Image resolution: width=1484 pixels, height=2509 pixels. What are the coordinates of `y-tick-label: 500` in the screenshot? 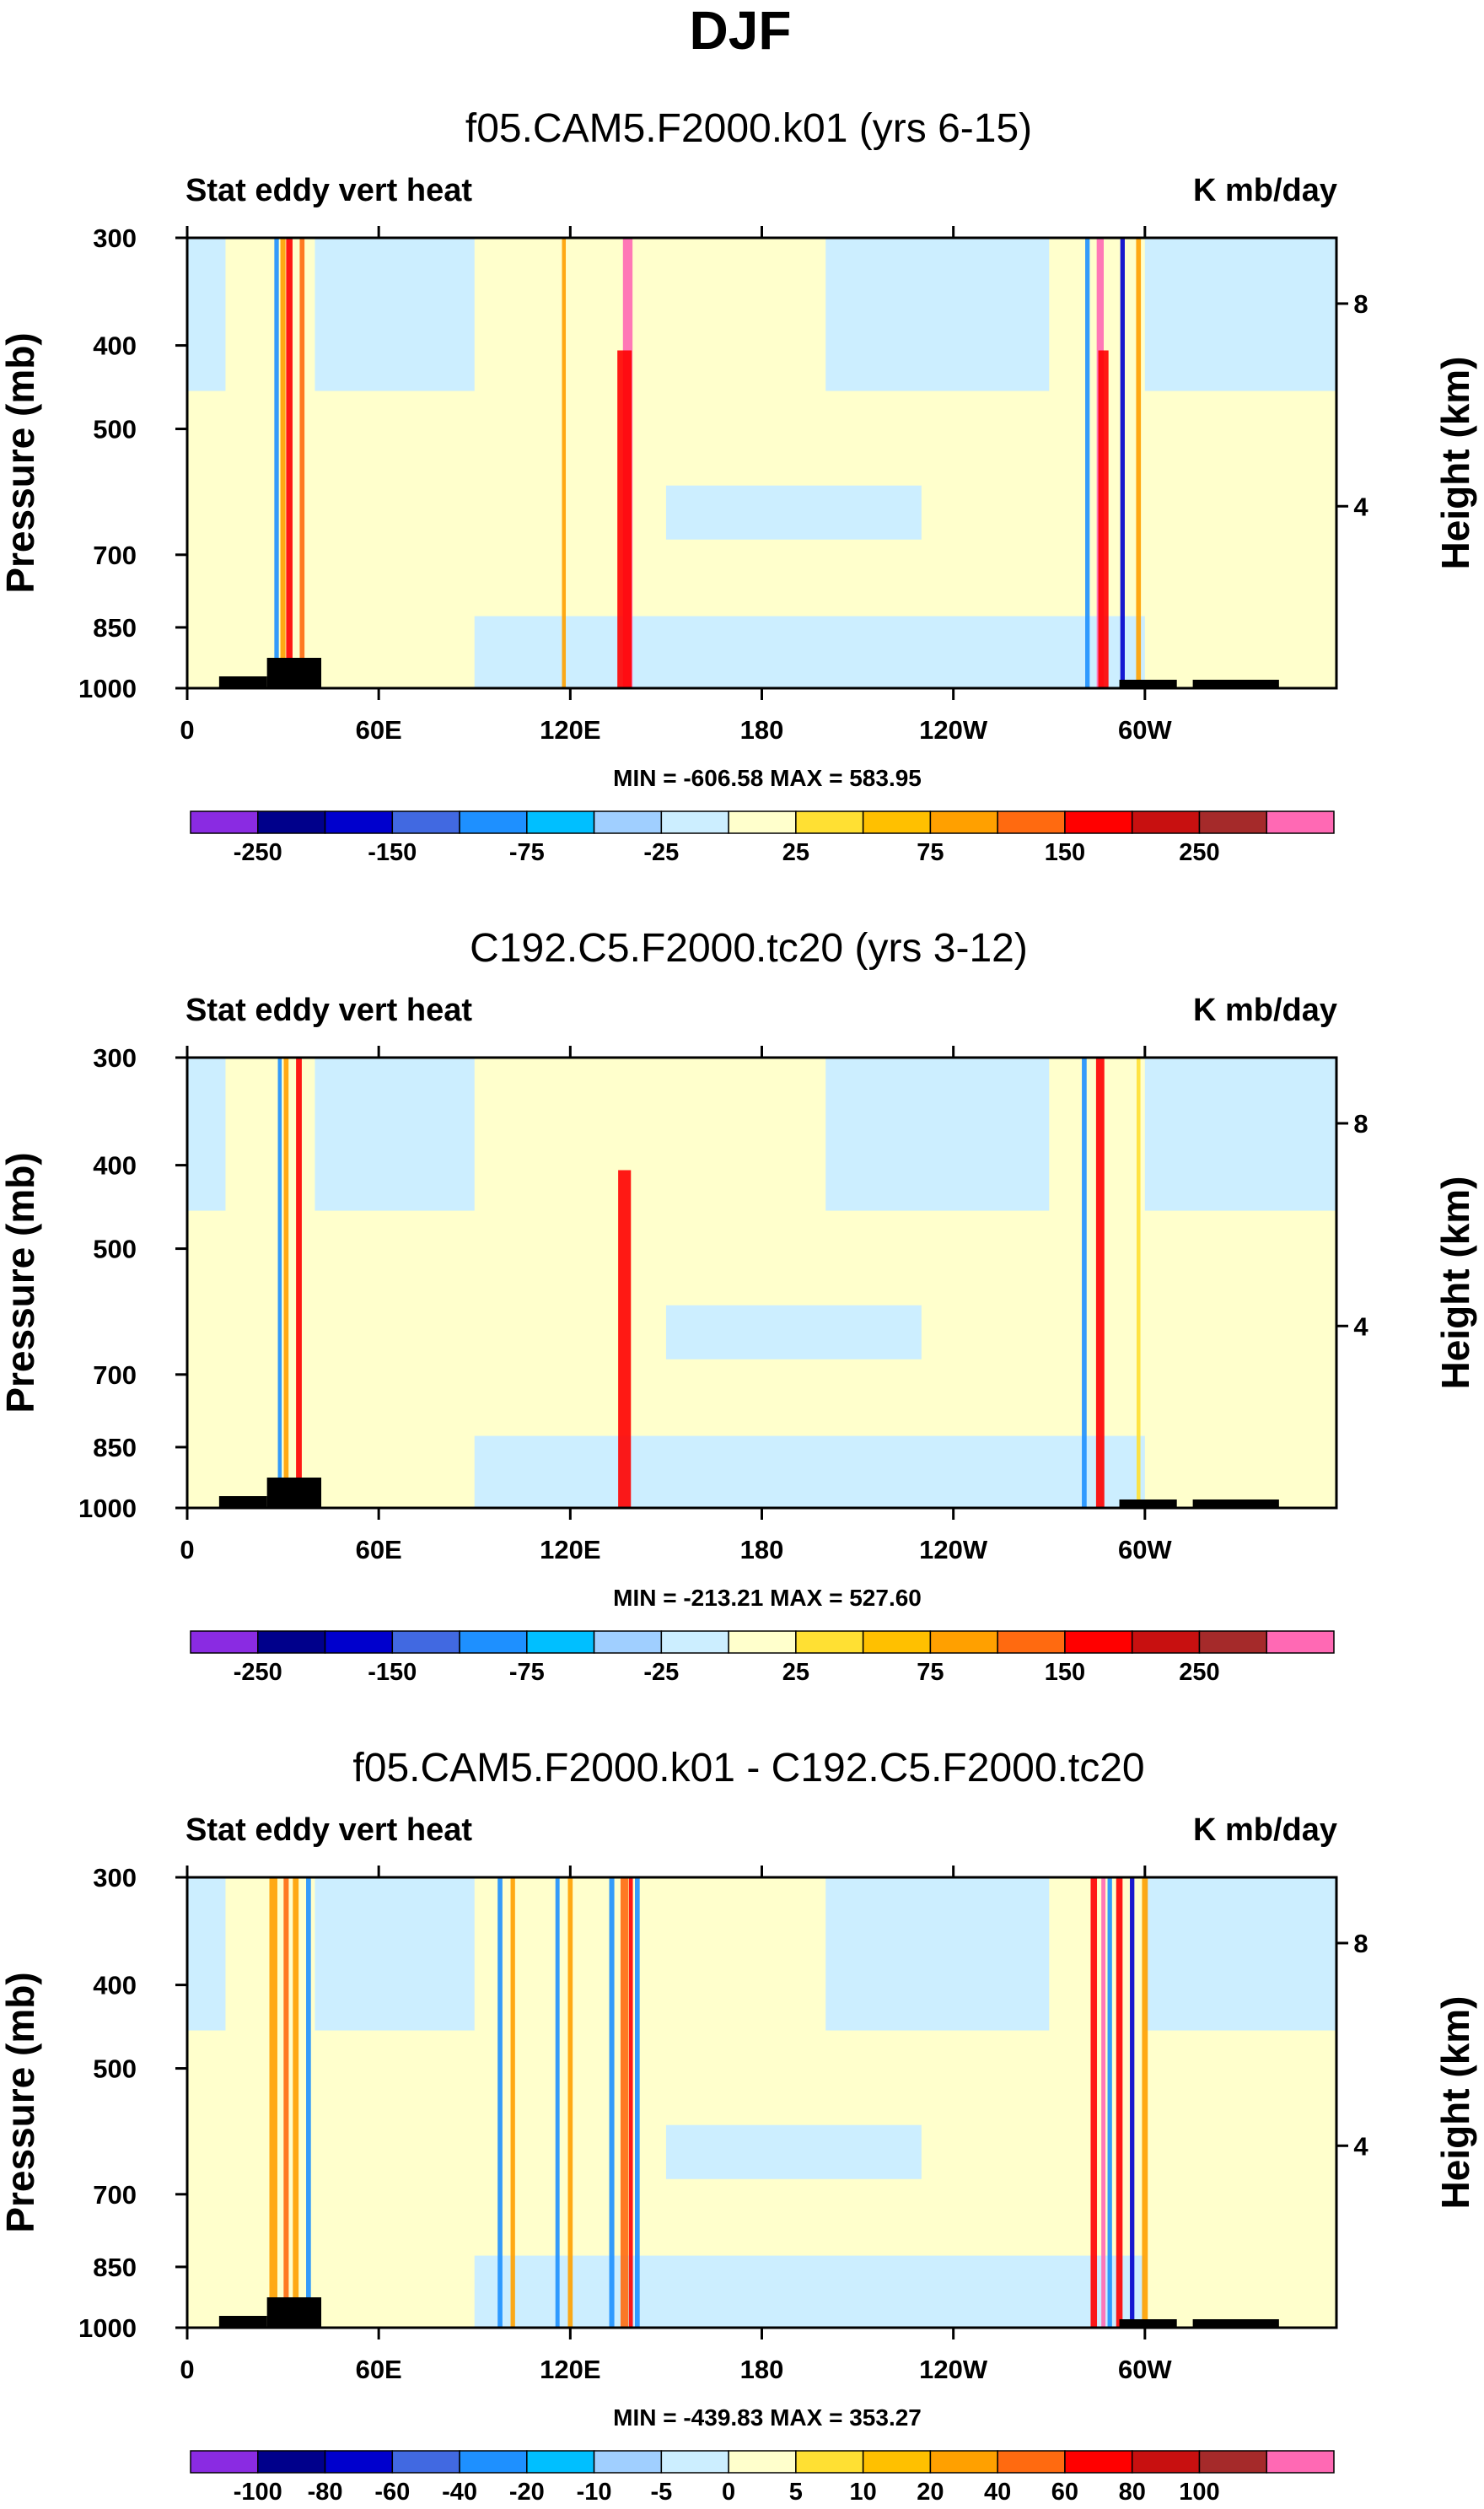 It's located at (115, 1249).